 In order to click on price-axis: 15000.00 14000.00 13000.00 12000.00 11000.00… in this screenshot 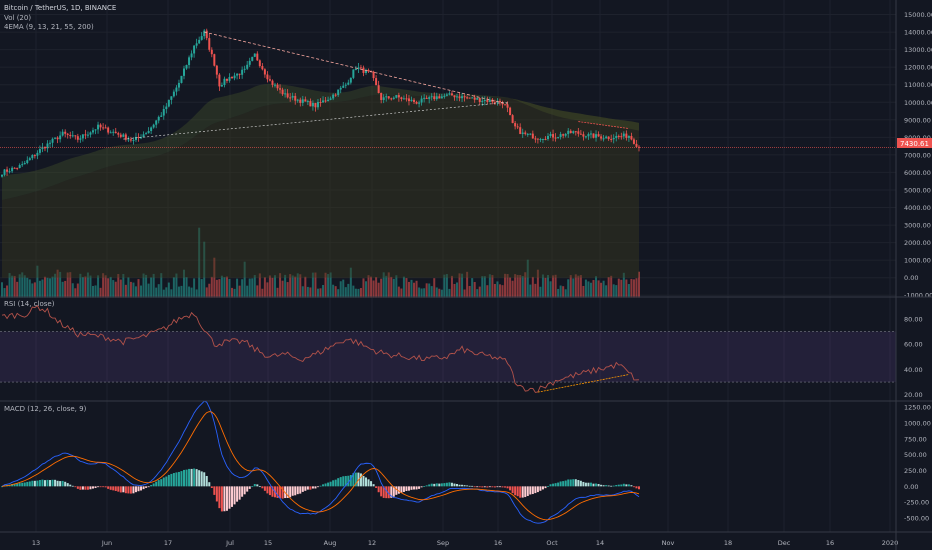, I will do `click(918, 267)`.